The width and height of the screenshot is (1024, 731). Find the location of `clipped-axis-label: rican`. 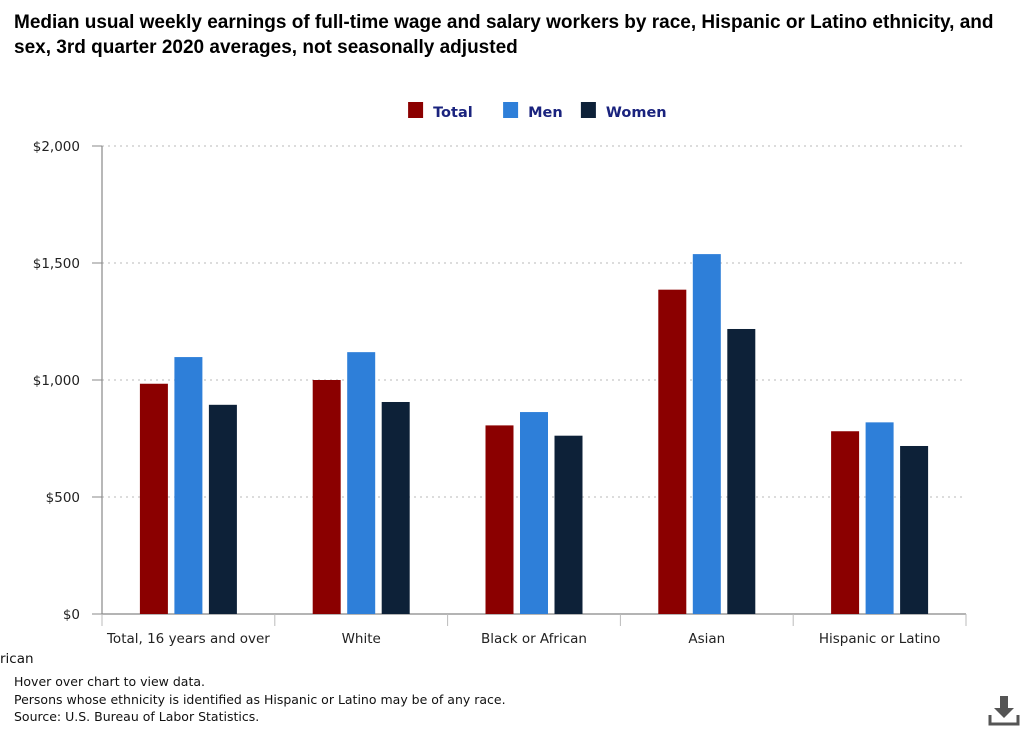

clipped-axis-label: rican is located at coordinates (17, 659).